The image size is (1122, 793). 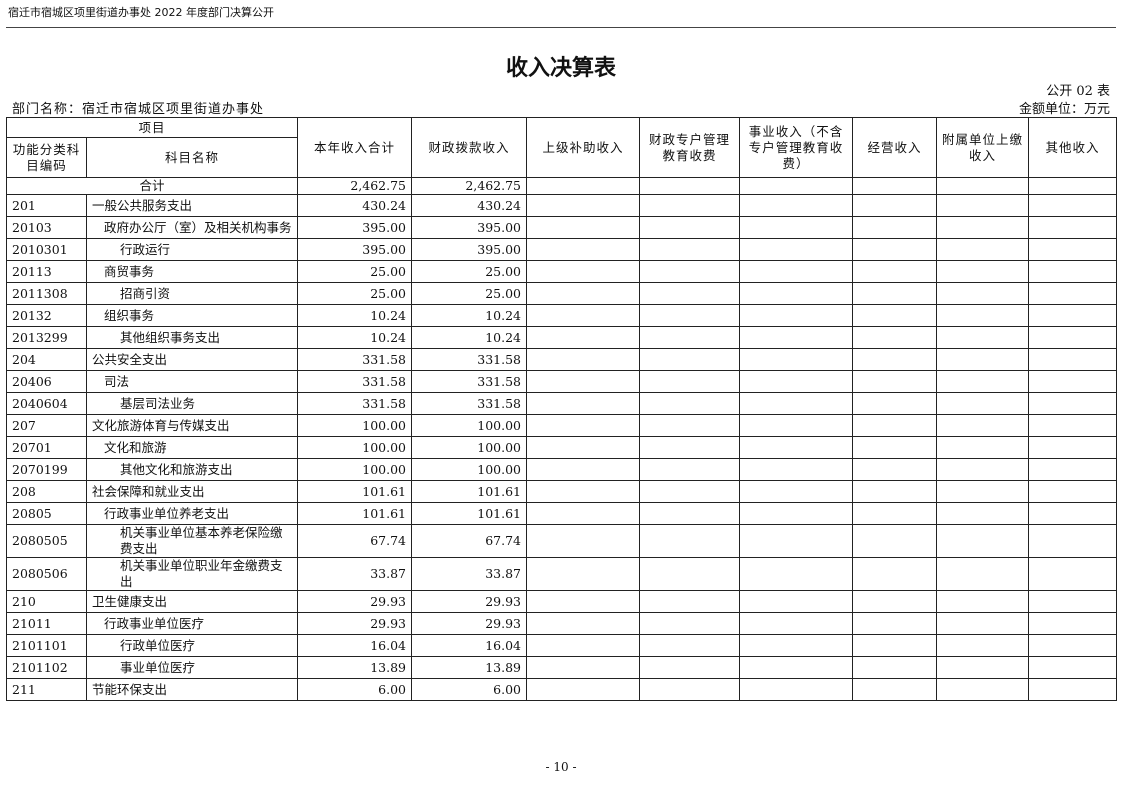 What do you see at coordinates (46, 271) in the screenshot?
I see `row-code: 20113` at bounding box center [46, 271].